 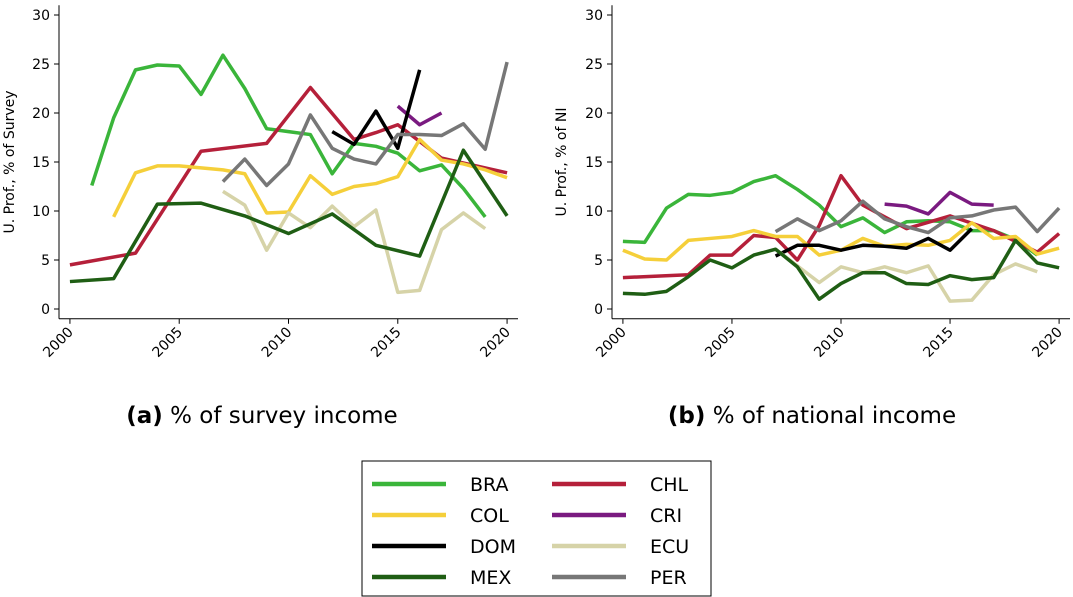 What do you see at coordinates (687, 416) in the screenshot?
I see `caption-label: (b)` at bounding box center [687, 416].